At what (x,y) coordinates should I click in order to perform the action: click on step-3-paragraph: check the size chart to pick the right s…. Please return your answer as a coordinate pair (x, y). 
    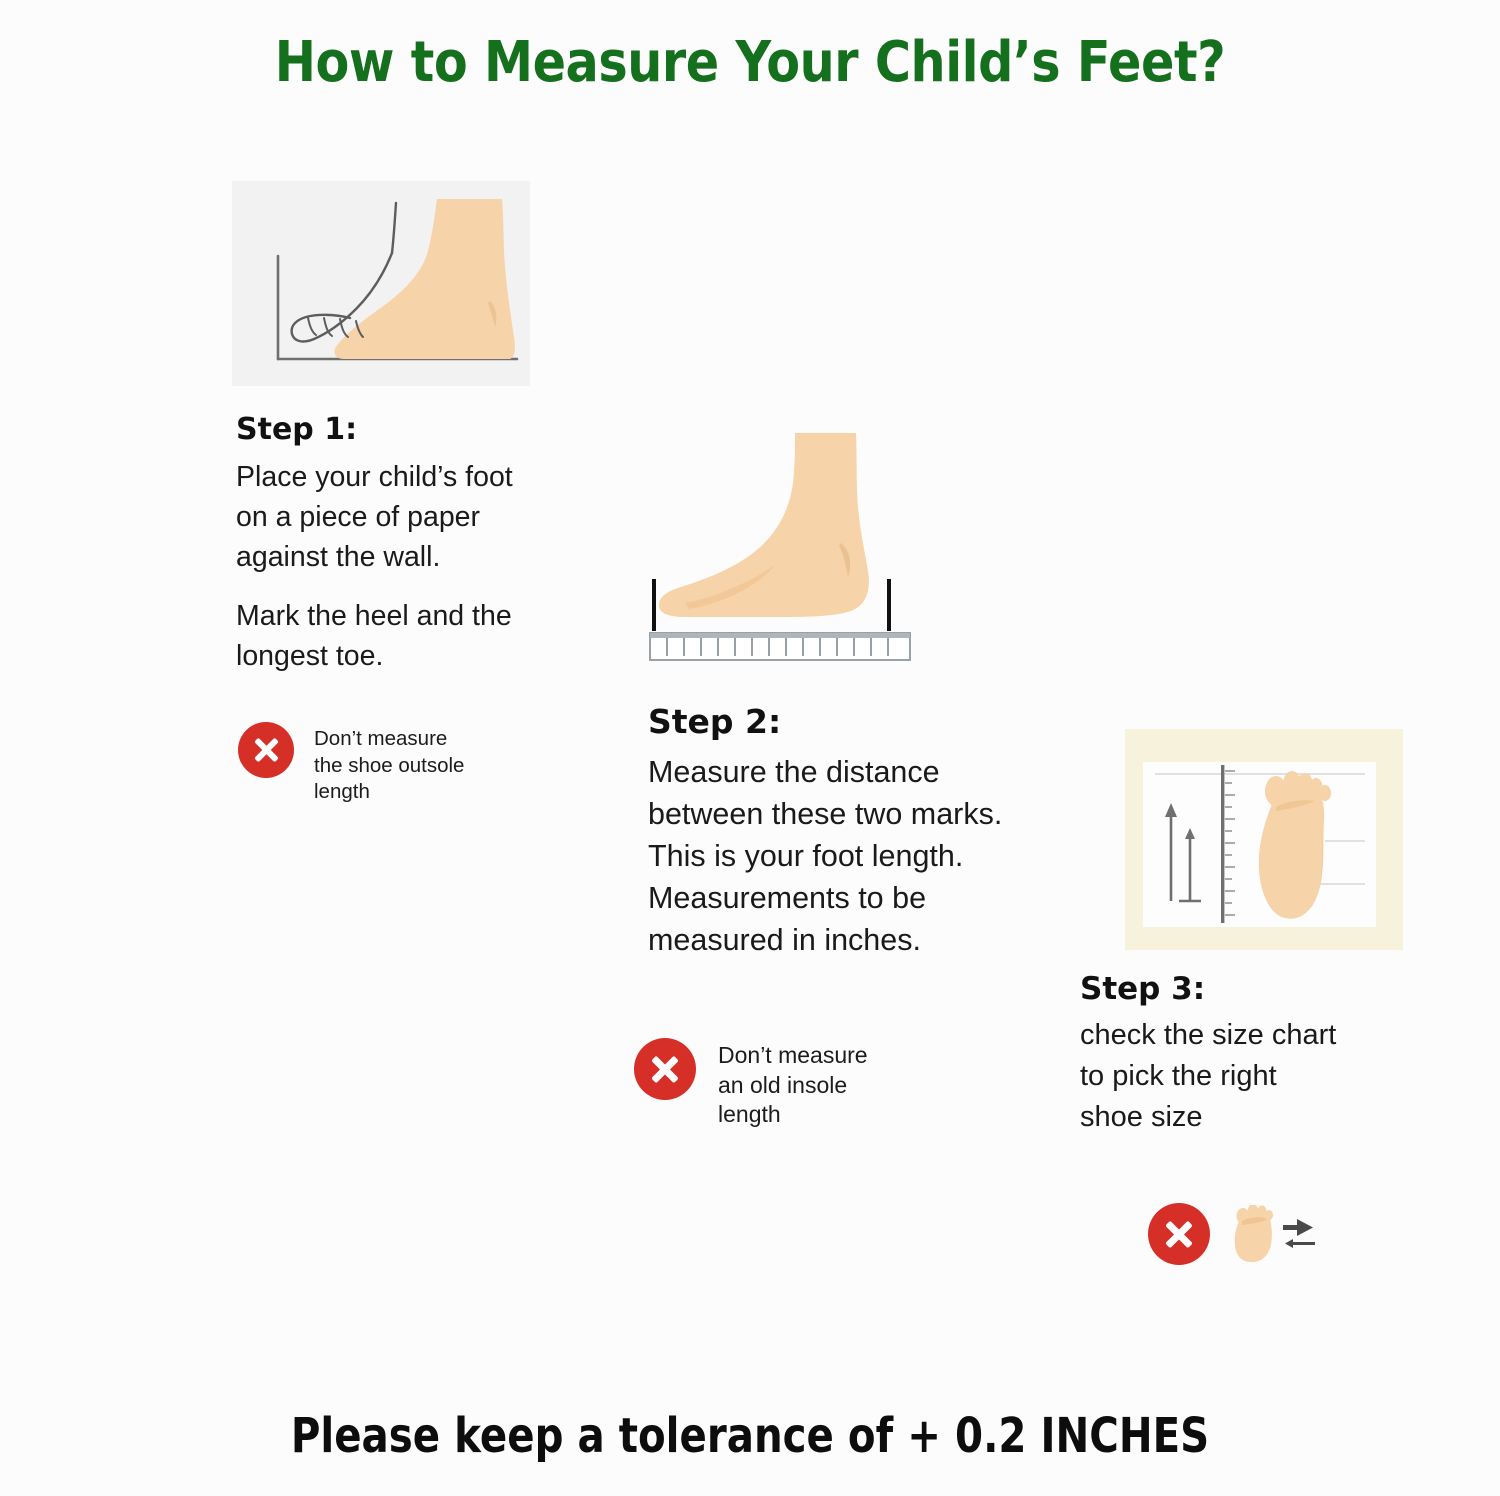
    Looking at the image, I should click on (1255, 1076).